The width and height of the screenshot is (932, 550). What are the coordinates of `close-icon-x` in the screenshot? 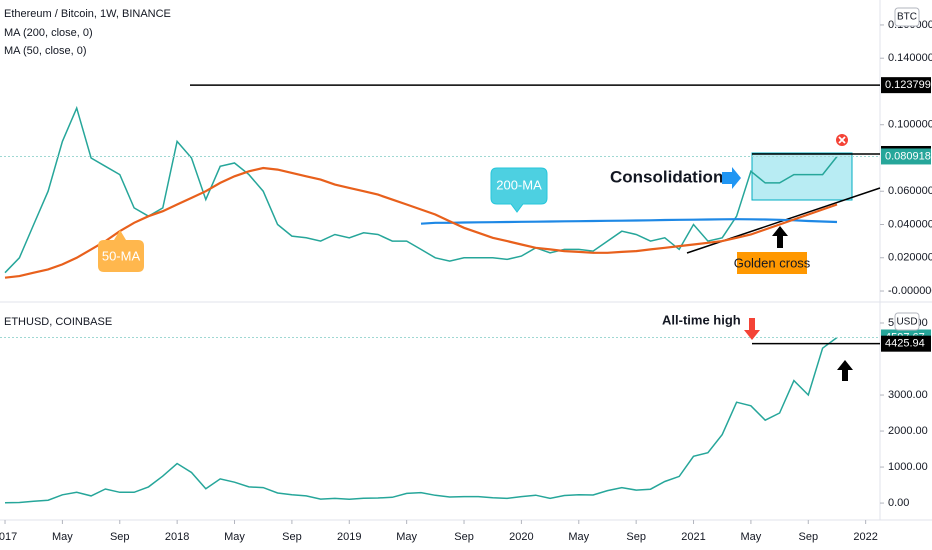 It's located at (842, 140).